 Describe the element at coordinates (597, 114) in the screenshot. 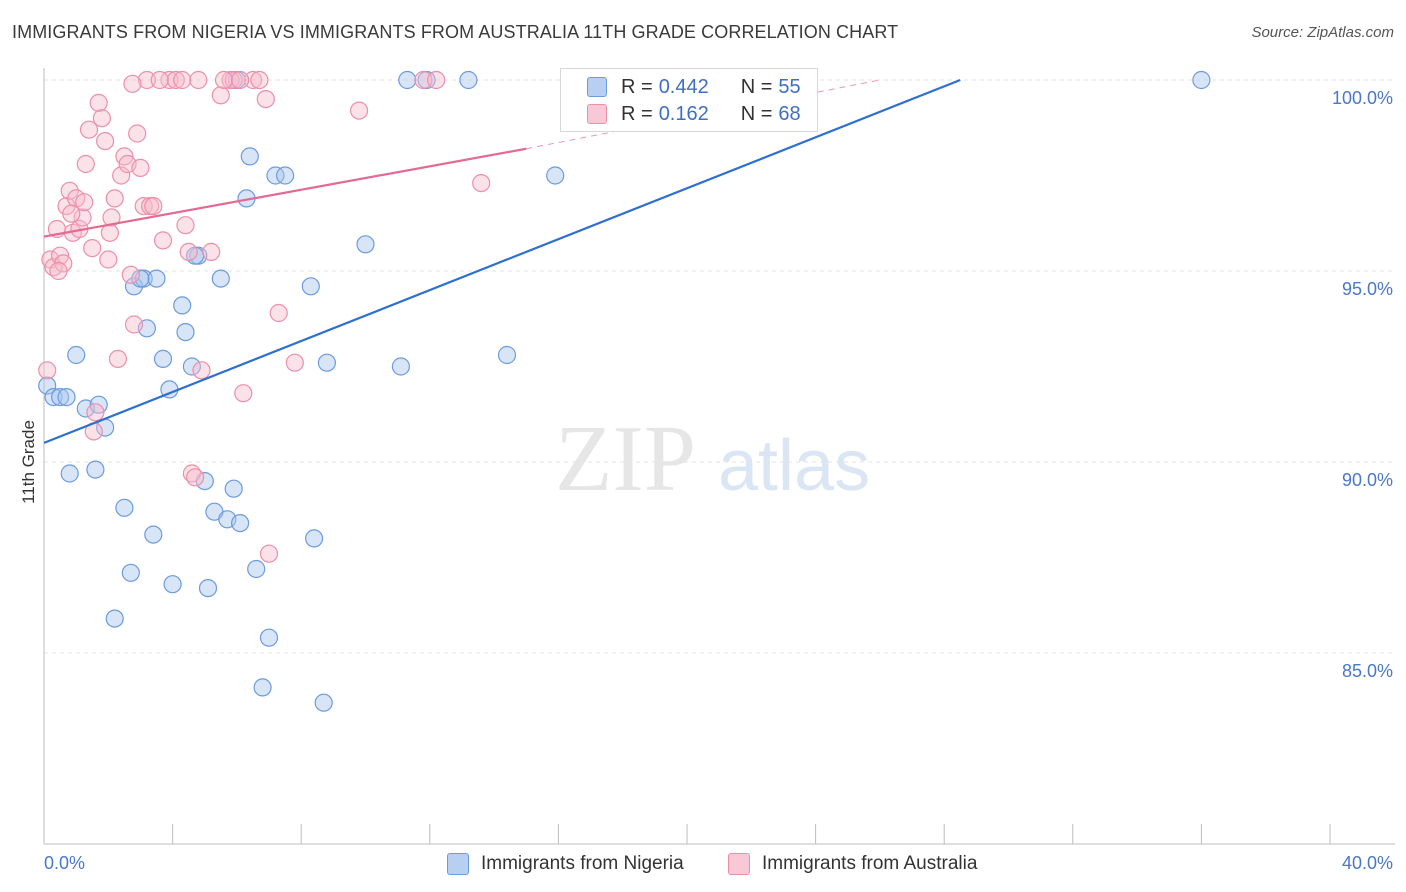

I see `legend-swatch-australia` at that location.